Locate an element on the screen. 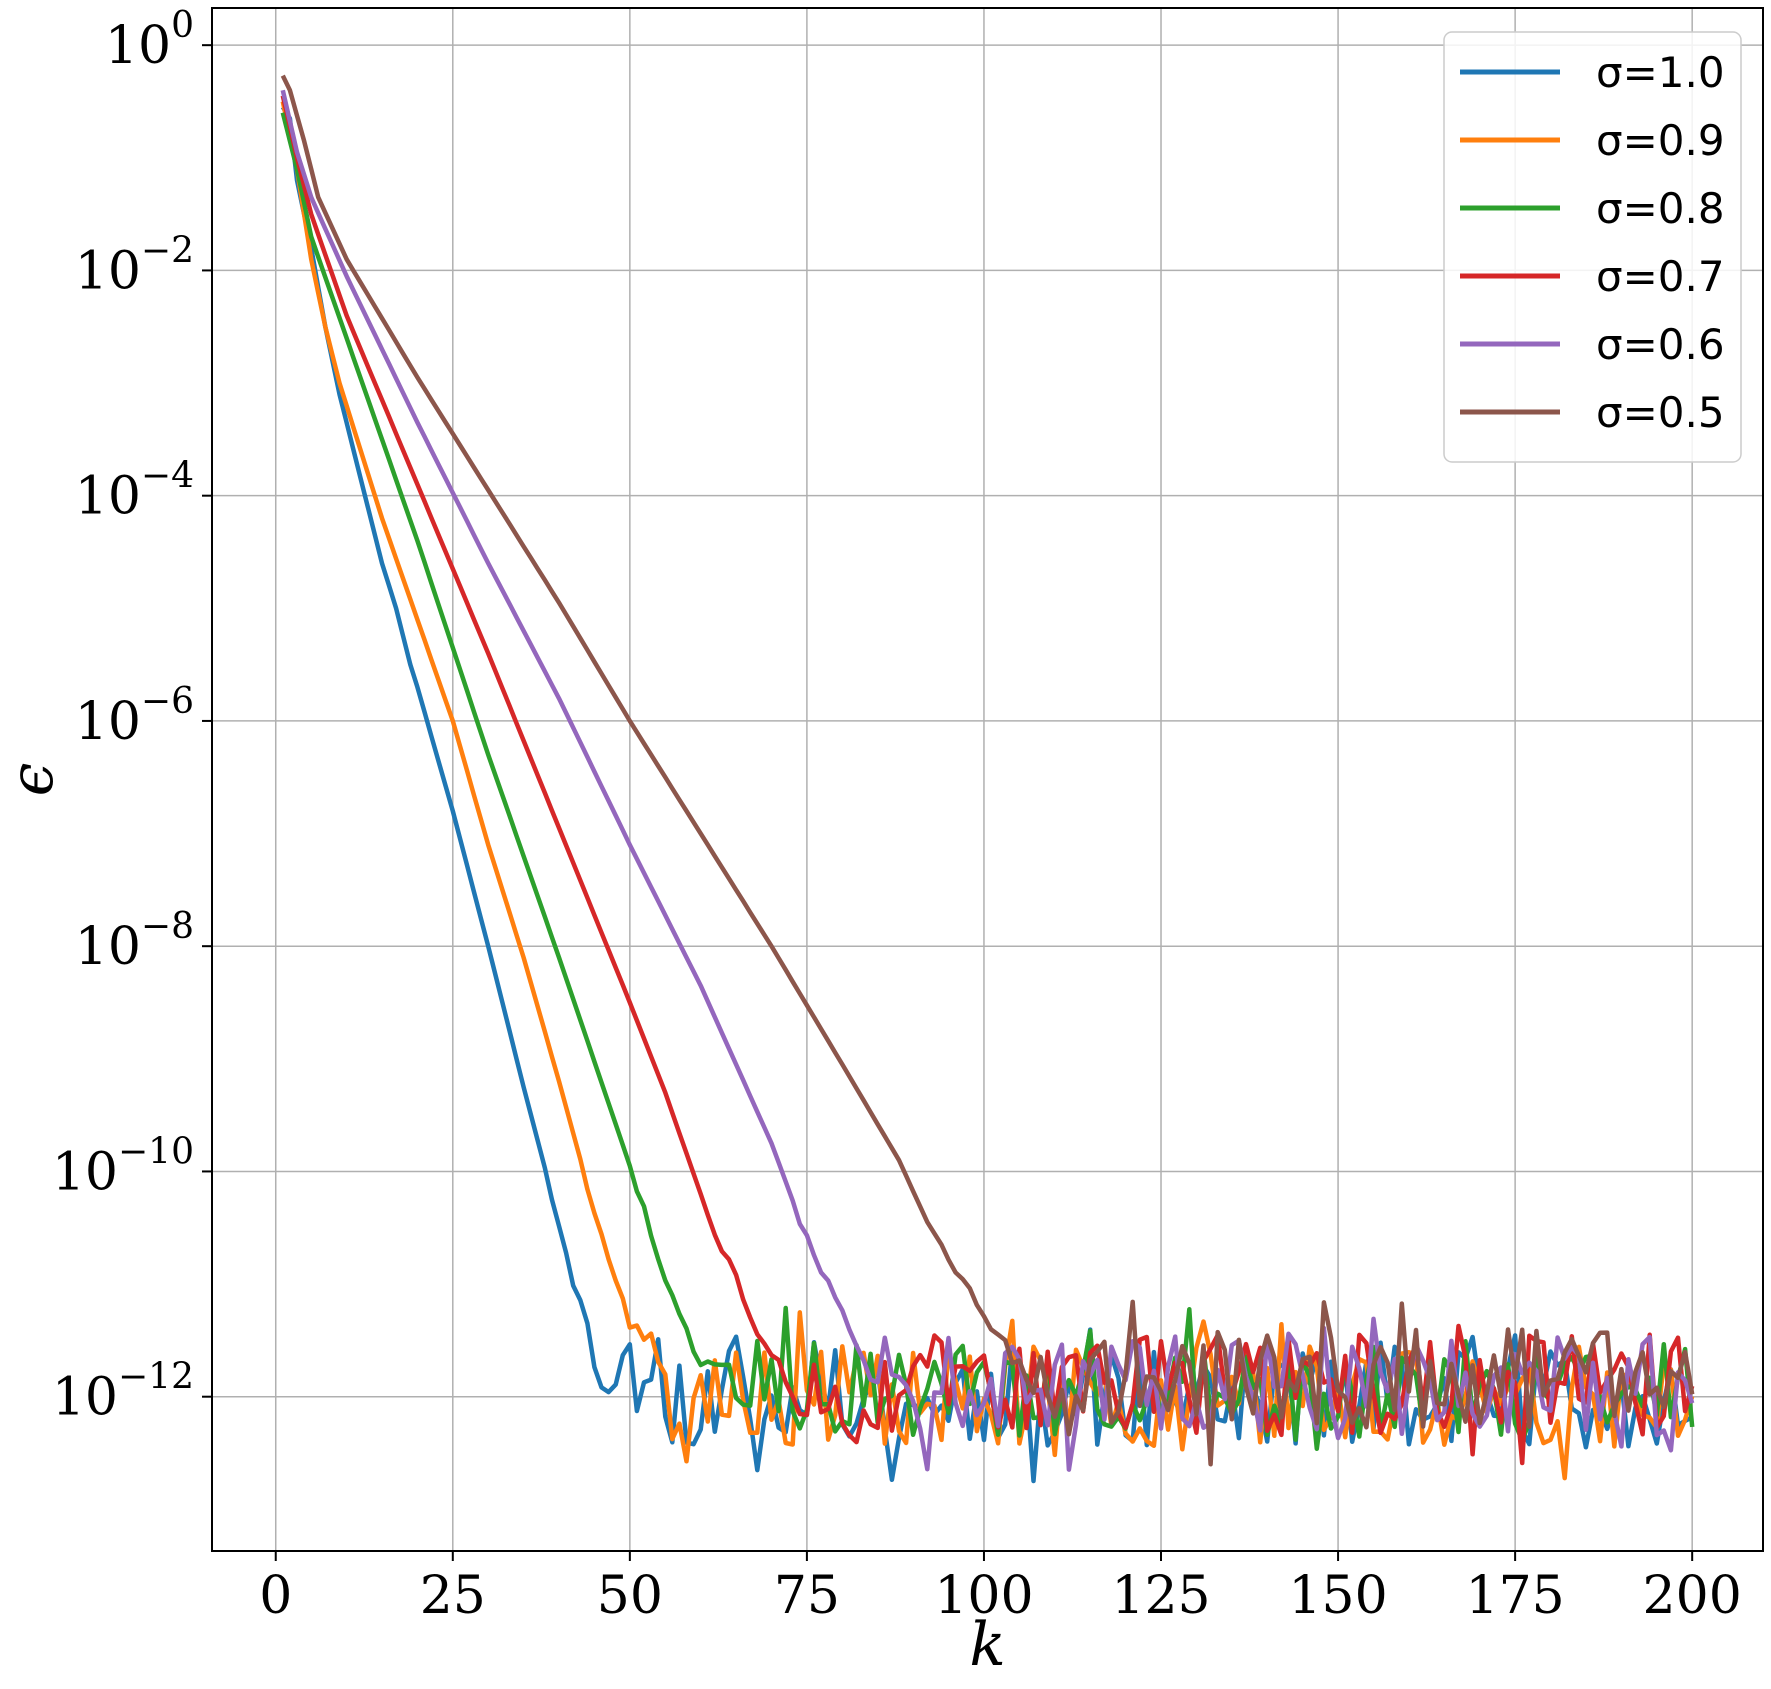  x-tick-label: 200 is located at coordinates (1692, 1596).